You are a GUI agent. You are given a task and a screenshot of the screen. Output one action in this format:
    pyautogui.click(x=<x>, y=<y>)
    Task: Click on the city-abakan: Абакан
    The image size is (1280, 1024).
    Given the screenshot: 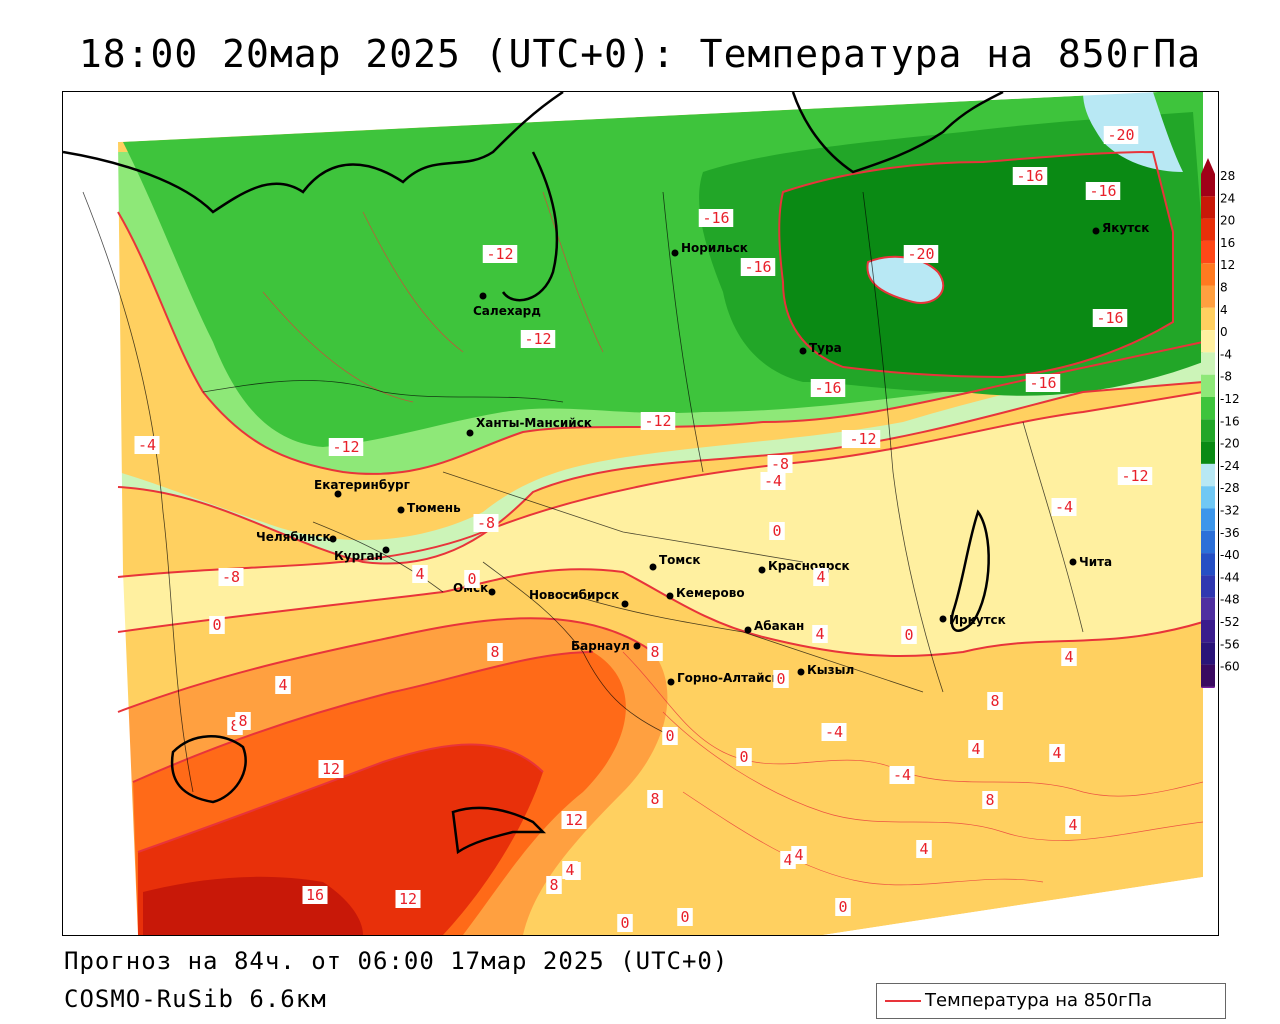 What is the action you would take?
    pyautogui.click(x=774, y=626)
    